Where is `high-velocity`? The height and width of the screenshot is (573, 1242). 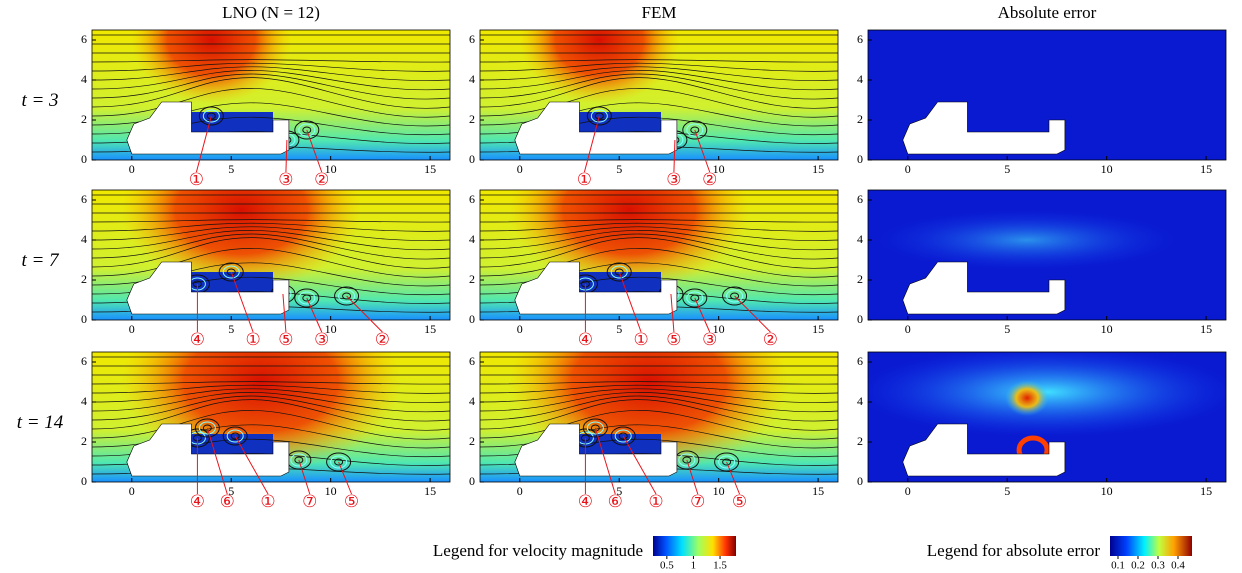
high-velocity is located at coordinates (599, 67).